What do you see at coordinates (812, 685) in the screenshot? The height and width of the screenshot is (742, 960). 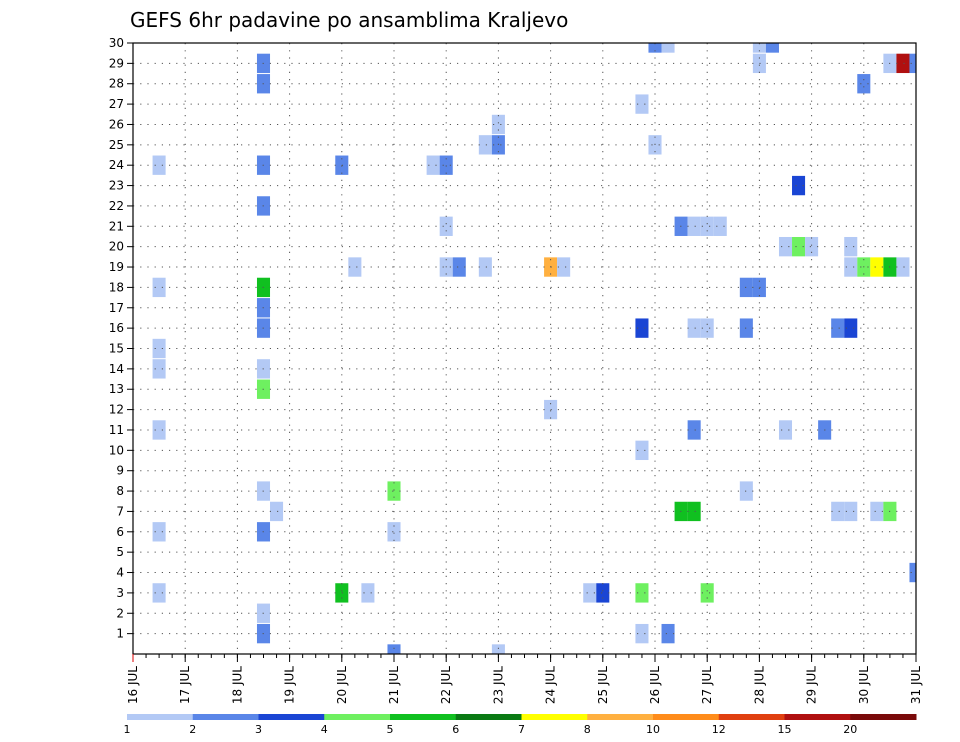 I see `x-tick-label: 29 JUL` at bounding box center [812, 685].